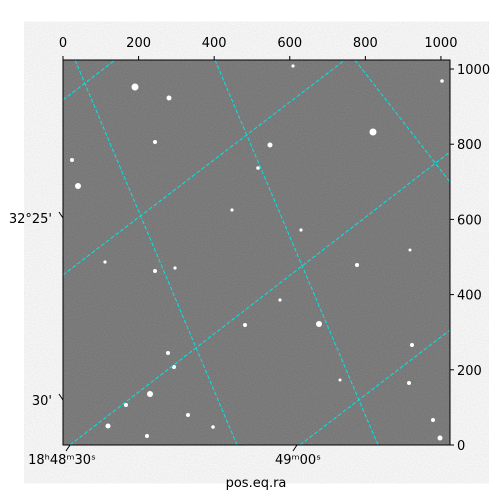 The image size is (500, 504). I want to click on x-tick-label: 200, so click(138, 43).